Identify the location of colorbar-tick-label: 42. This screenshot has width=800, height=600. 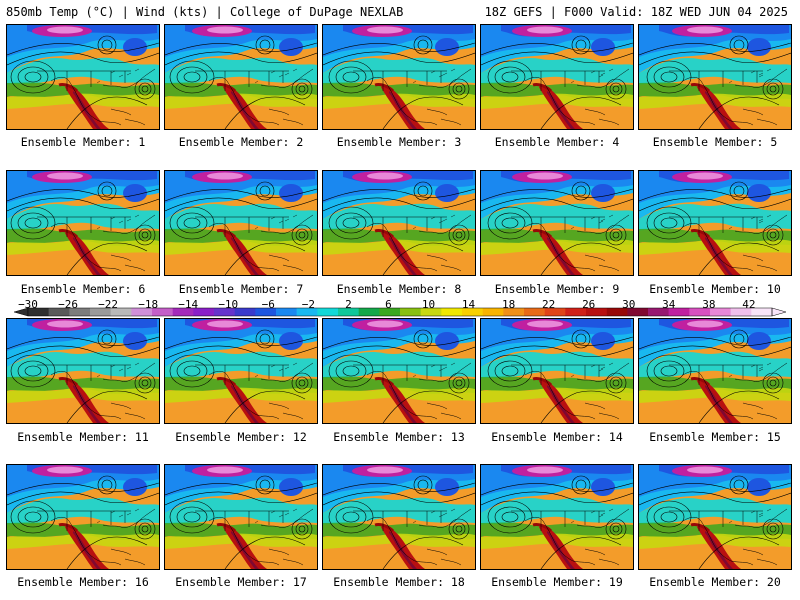
(749, 304).